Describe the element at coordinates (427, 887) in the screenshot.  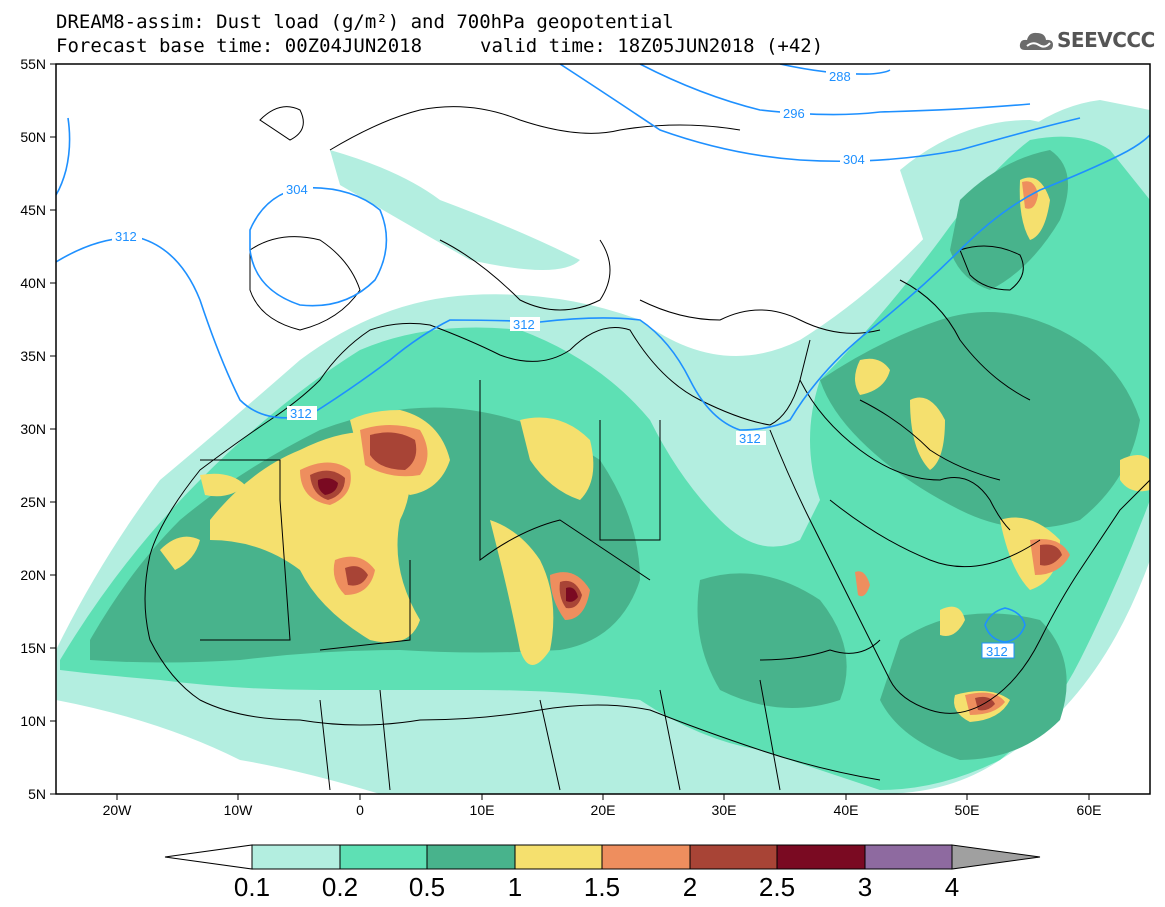
I see `colorbar-label: 0.5` at that location.